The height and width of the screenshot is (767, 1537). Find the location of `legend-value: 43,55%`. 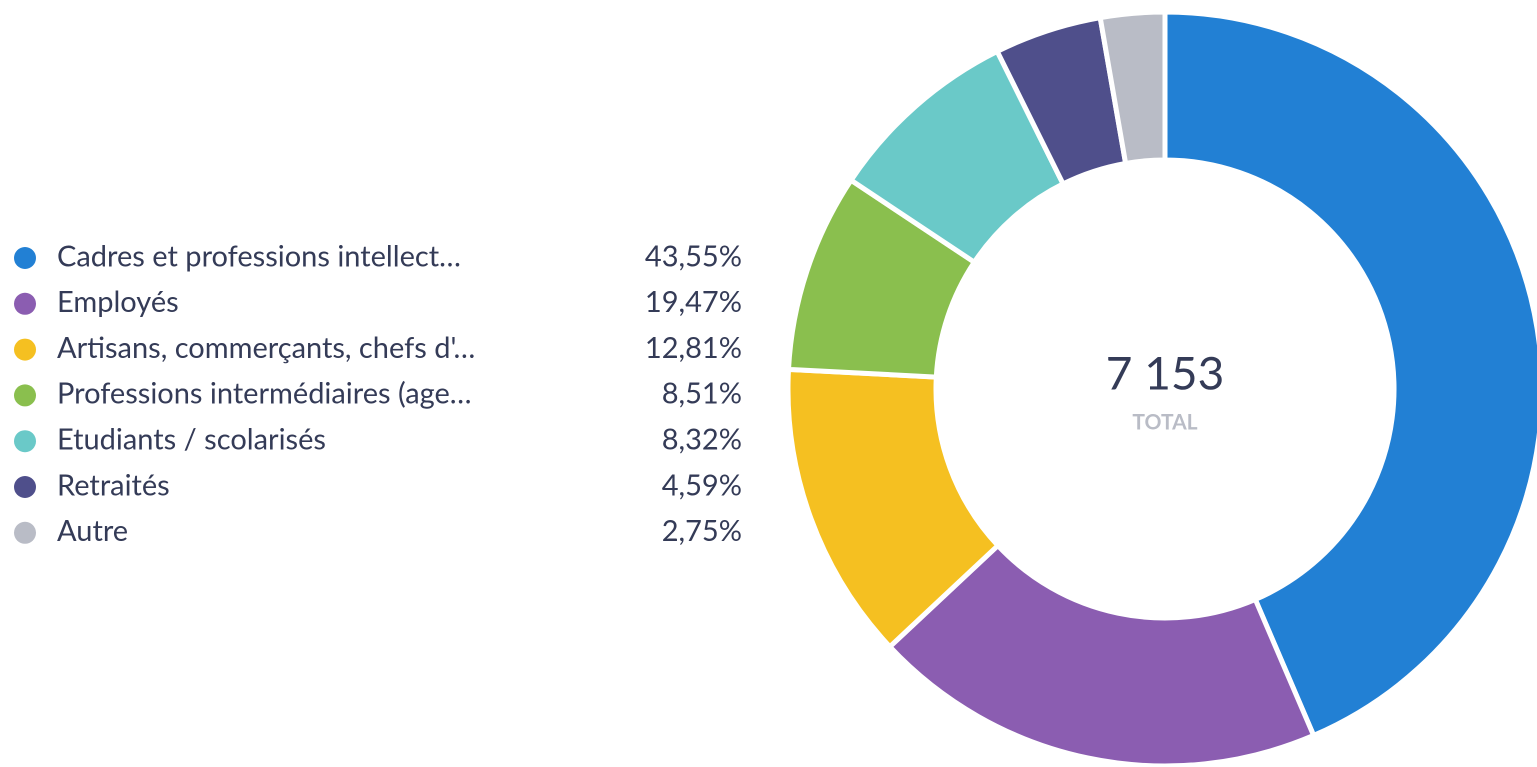

legend-value: 43,55% is located at coordinates (693, 255).